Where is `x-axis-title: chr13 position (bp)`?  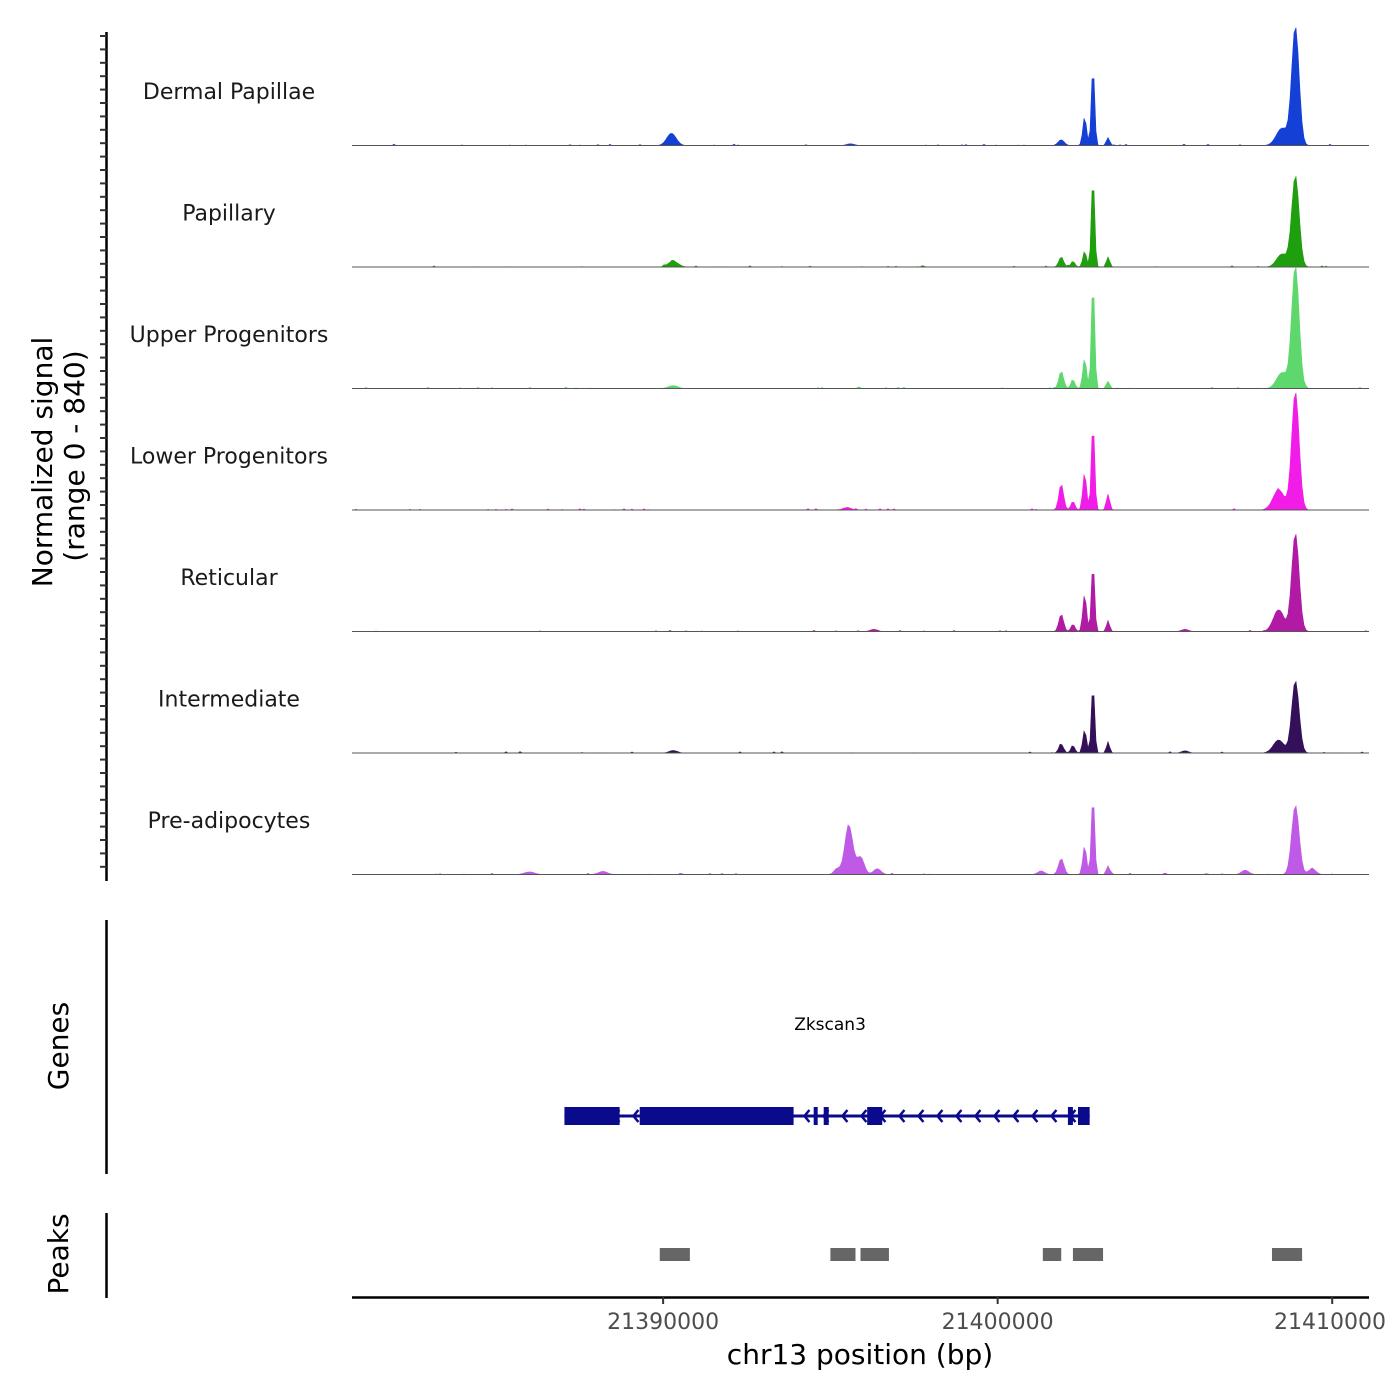
x-axis-title: chr13 position (bp) is located at coordinates (860, 1354).